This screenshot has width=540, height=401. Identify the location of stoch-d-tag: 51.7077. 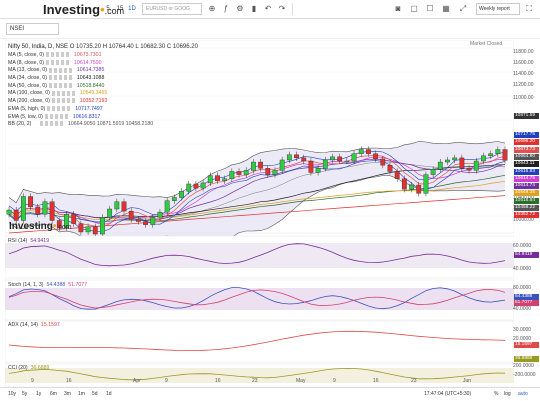
(526, 303).